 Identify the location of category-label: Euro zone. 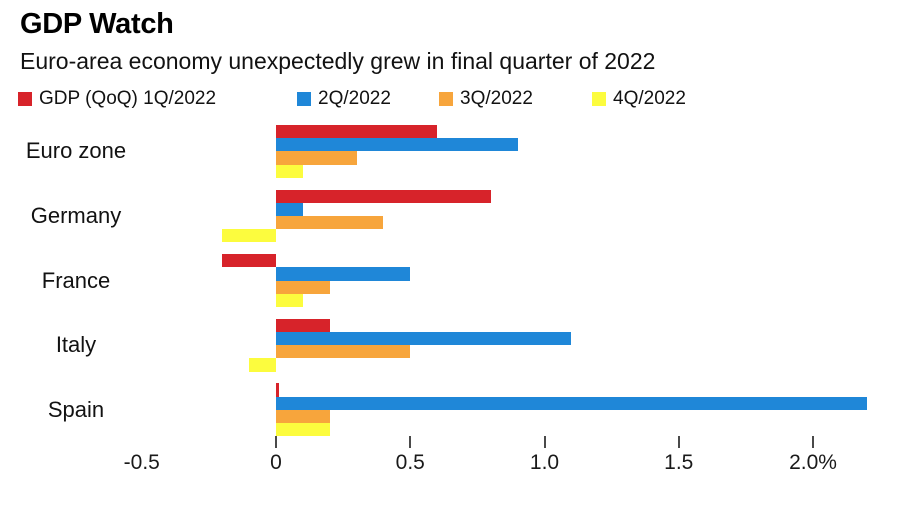
(76, 151).